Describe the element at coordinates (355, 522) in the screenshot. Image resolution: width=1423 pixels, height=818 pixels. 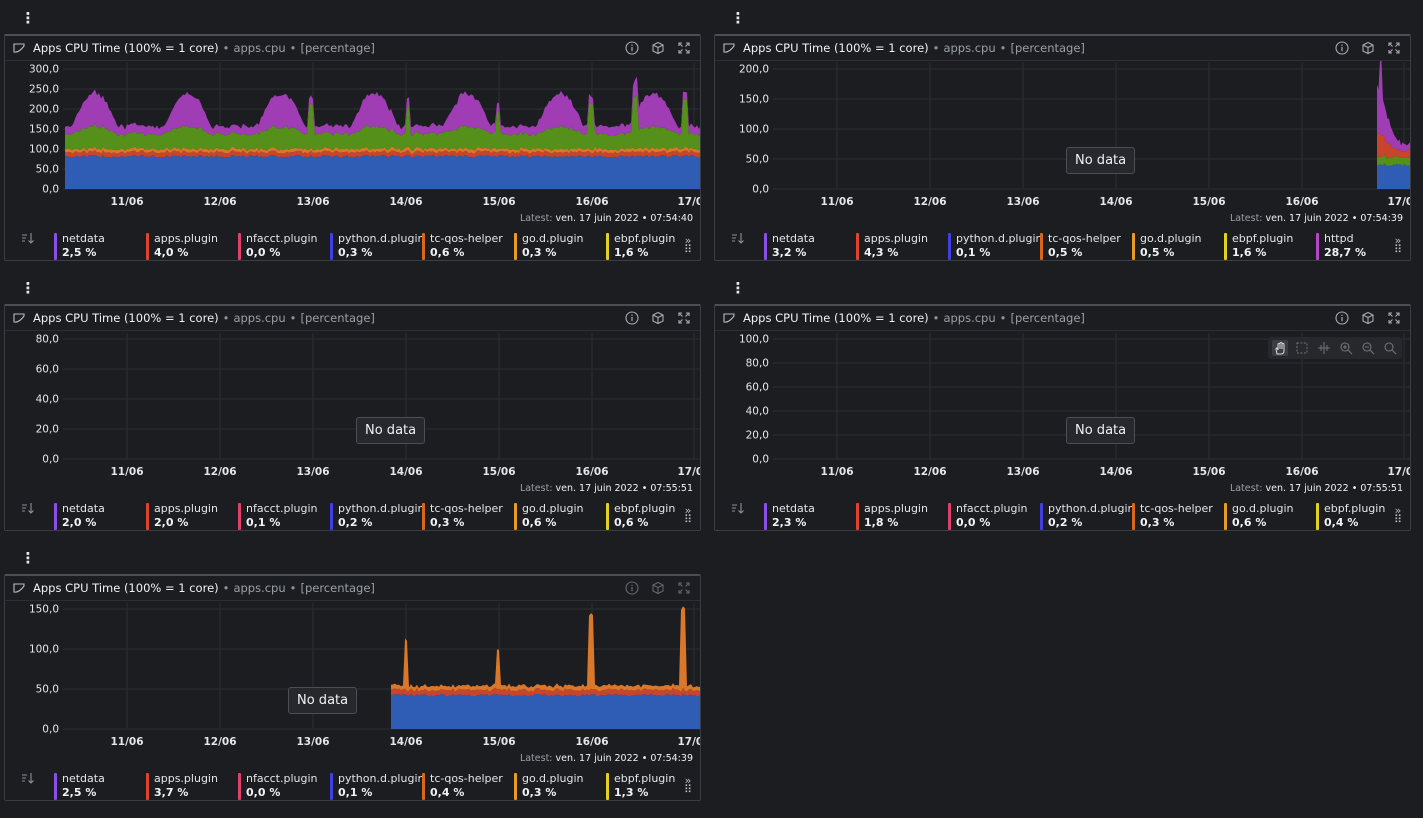
I see `dimension-value: 0,2 %` at that location.